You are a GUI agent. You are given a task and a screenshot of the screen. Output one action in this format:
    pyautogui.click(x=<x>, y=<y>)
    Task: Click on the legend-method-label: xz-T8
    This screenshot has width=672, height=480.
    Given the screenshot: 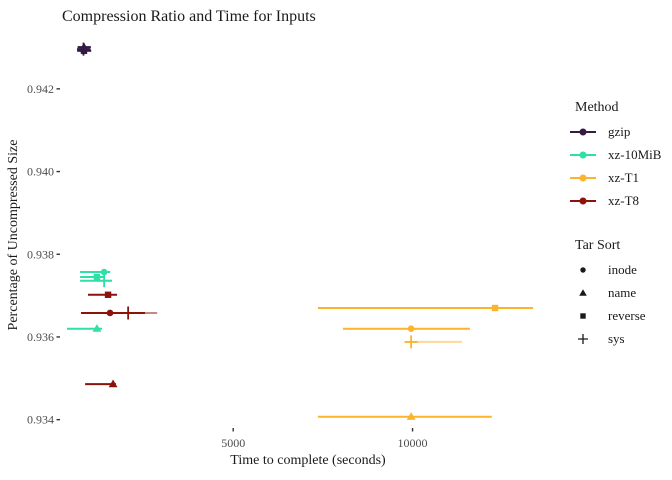 What is the action you would take?
    pyautogui.click(x=624, y=200)
    